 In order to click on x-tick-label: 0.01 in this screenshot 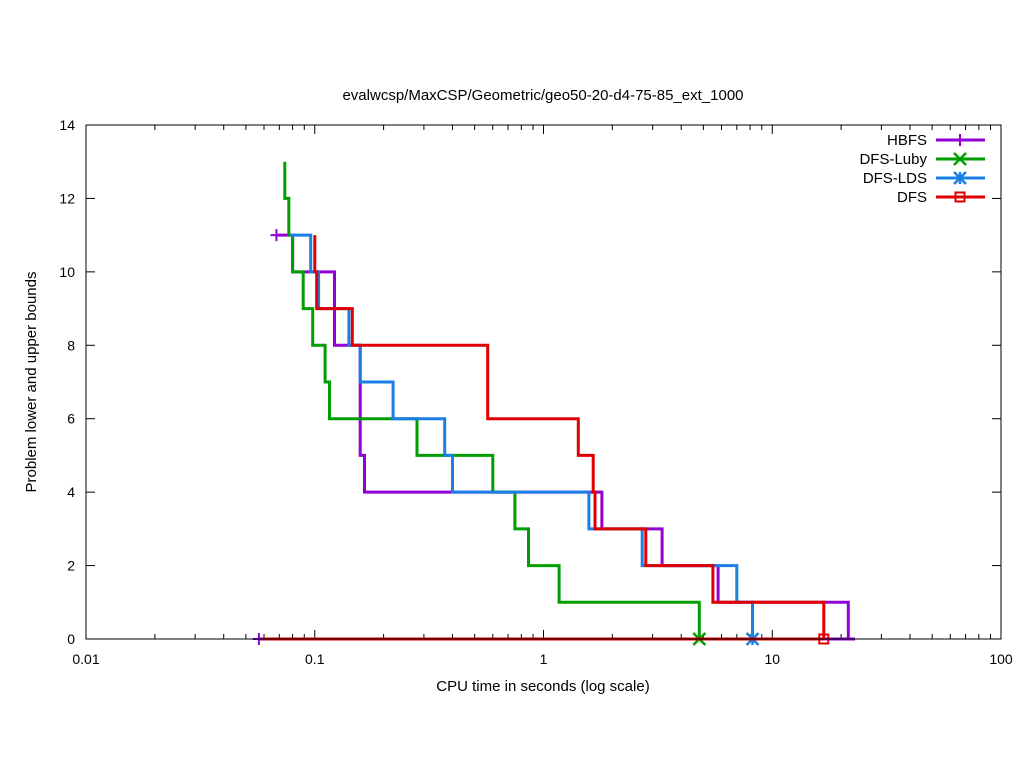, I will do `click(85, 659)`.